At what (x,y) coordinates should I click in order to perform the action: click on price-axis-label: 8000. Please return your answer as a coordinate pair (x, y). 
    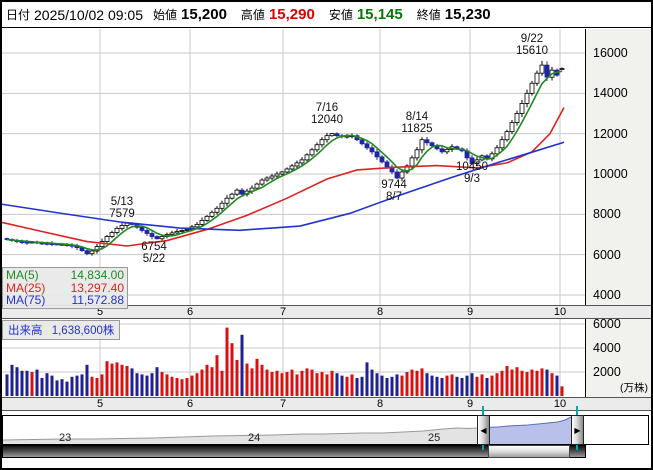
    Looking at the image, I should click on (607, 214).